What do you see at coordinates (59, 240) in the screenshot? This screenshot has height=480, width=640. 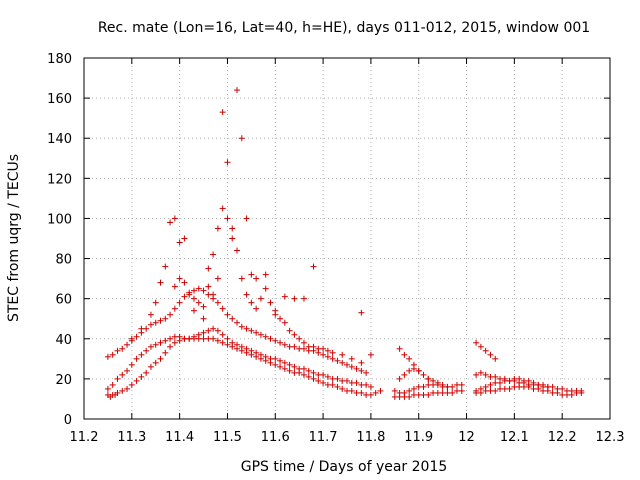 I see `y-tick-labels: 0 20 40 60 80 100 120 140 160 180` at bounding box center [59, 240].